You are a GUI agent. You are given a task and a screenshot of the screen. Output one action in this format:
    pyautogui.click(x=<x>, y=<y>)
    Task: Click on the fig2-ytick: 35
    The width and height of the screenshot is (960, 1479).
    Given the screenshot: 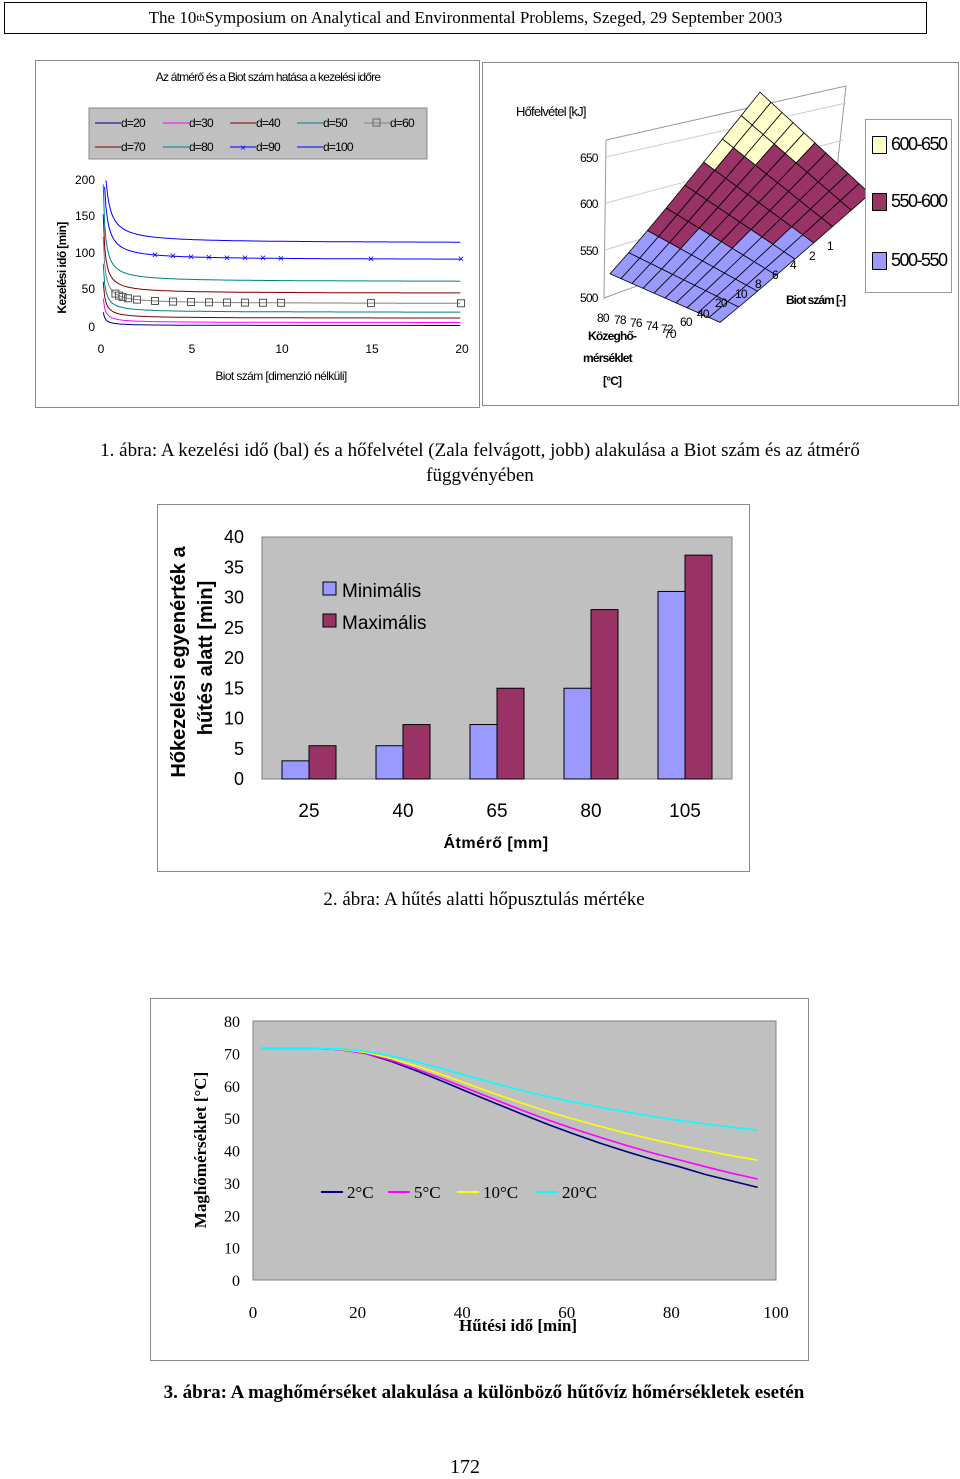 What is the action you would take?
    pyautogui.click(x=234, y=567)
    